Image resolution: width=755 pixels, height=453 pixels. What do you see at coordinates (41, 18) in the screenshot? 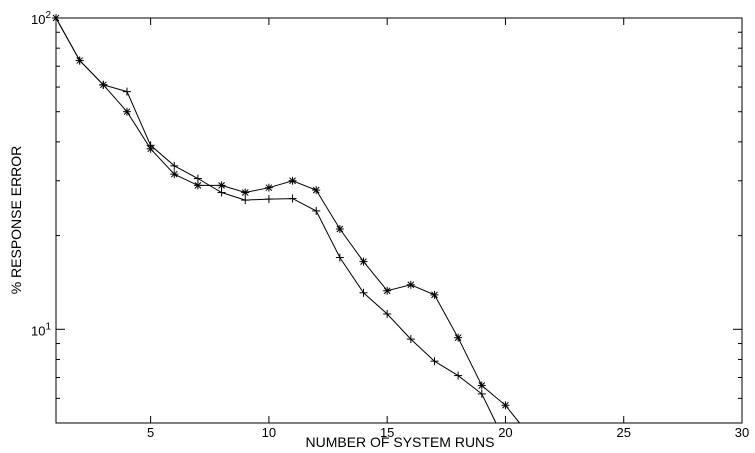
I see `y-tick-label: 10²` at bounding box center [41, 18].